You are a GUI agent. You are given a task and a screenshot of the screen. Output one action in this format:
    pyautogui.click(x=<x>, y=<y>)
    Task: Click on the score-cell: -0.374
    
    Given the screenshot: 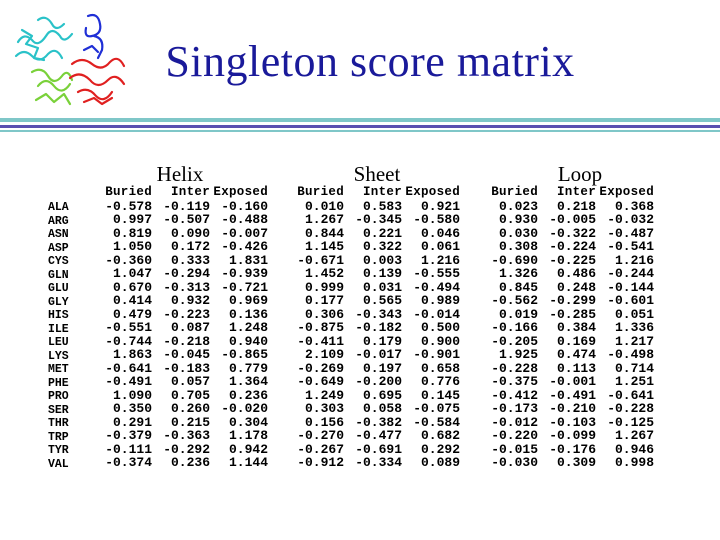 What is the action you would take?
    pyautogui.click(x=128, y=462)
    